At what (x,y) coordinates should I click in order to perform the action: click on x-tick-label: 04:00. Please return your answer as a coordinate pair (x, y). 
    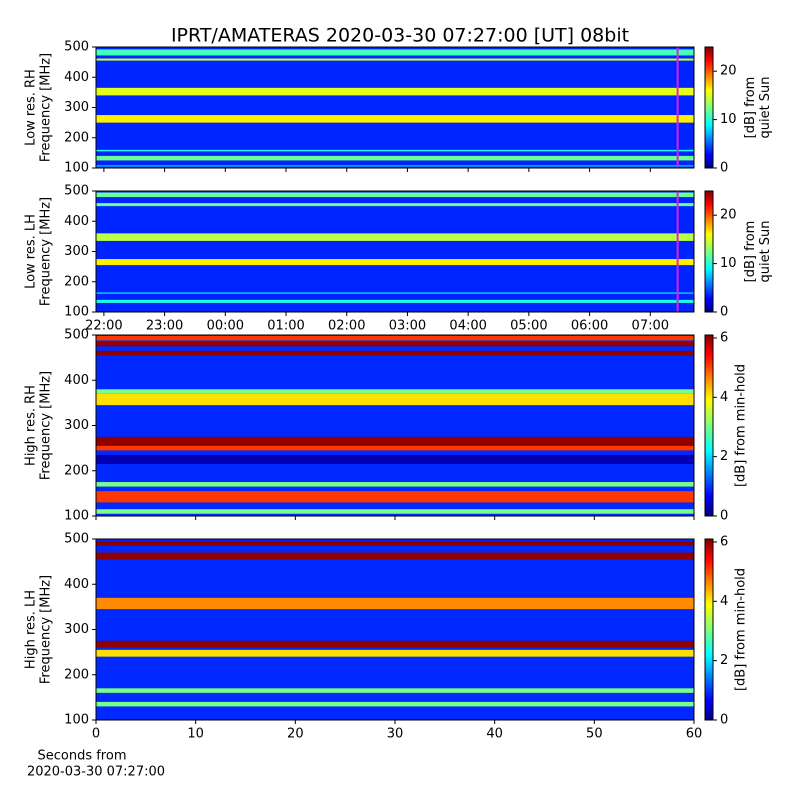
    Looking at the image, I should click on (467, 326).